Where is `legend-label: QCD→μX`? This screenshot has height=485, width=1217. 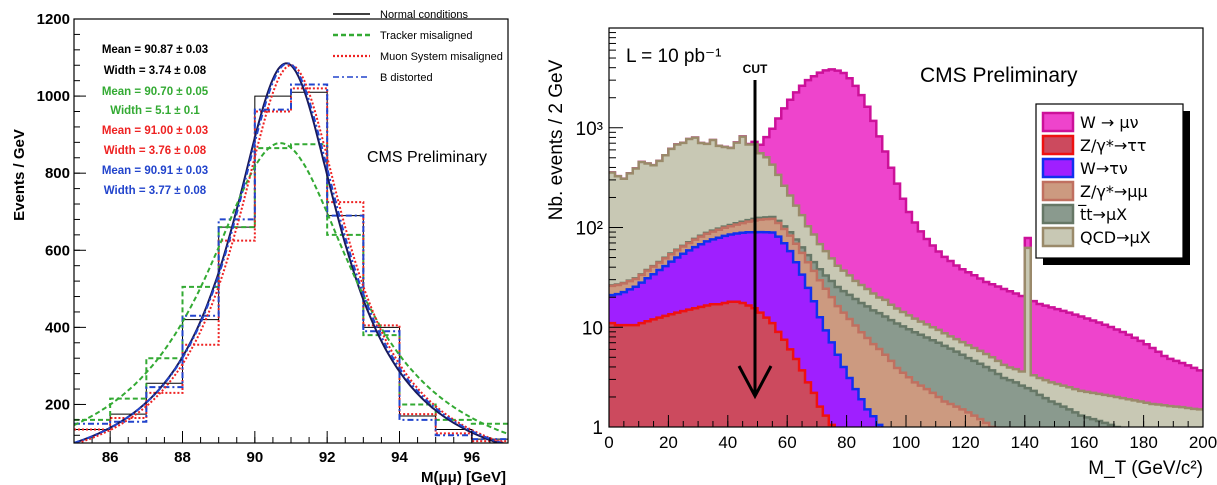
legend-label: QCD→μX is located at coordinates (1115, 237).